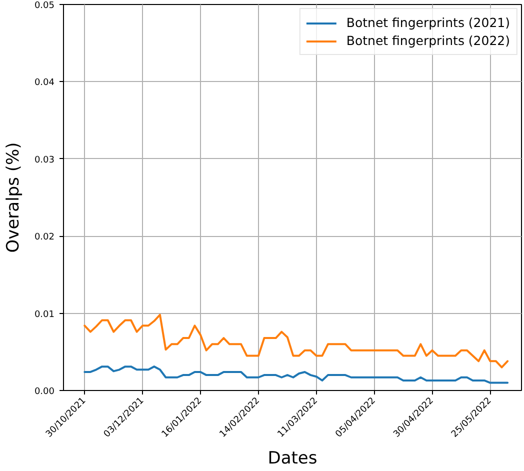  What do you see at coordinates (44, 392) in the screenshot?
I see `y-tick-label: 0.00` at bounding box center [44, 392].